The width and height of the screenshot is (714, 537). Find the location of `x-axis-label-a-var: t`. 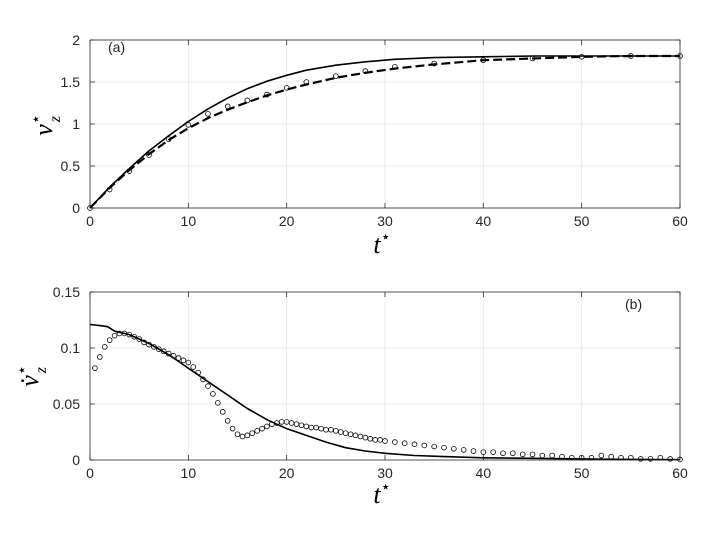

x-axis-label-a-var: t is located at coordinates (377, 244).